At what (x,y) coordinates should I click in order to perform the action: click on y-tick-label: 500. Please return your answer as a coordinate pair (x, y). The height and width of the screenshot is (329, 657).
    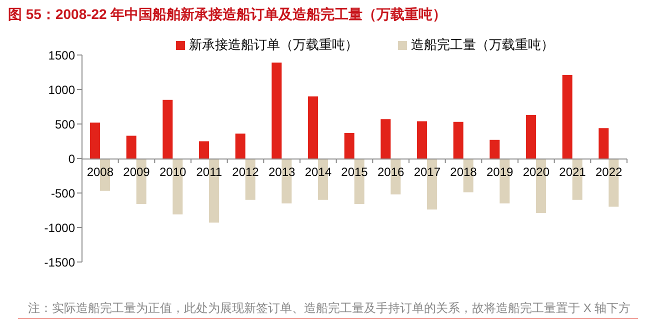
    Looking at the image, I should click on (65, 124).